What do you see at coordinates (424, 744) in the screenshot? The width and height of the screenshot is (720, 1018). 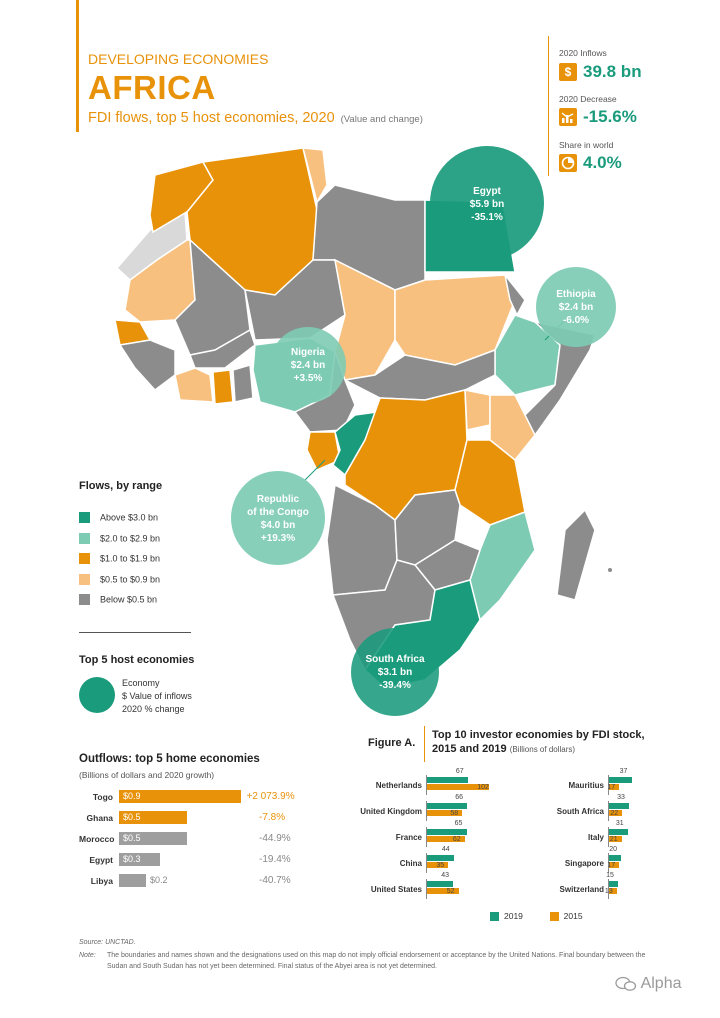 I see `figure-a-accent-bar` at bounding box center [424, 744].